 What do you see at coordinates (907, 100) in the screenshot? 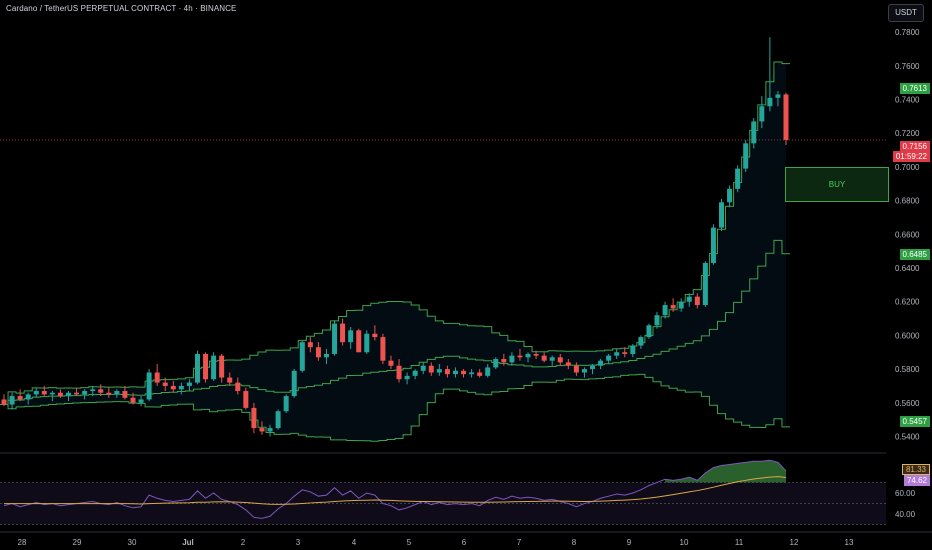
I see `price-tick-label: 0.7400` at bounding box center [907, 100].